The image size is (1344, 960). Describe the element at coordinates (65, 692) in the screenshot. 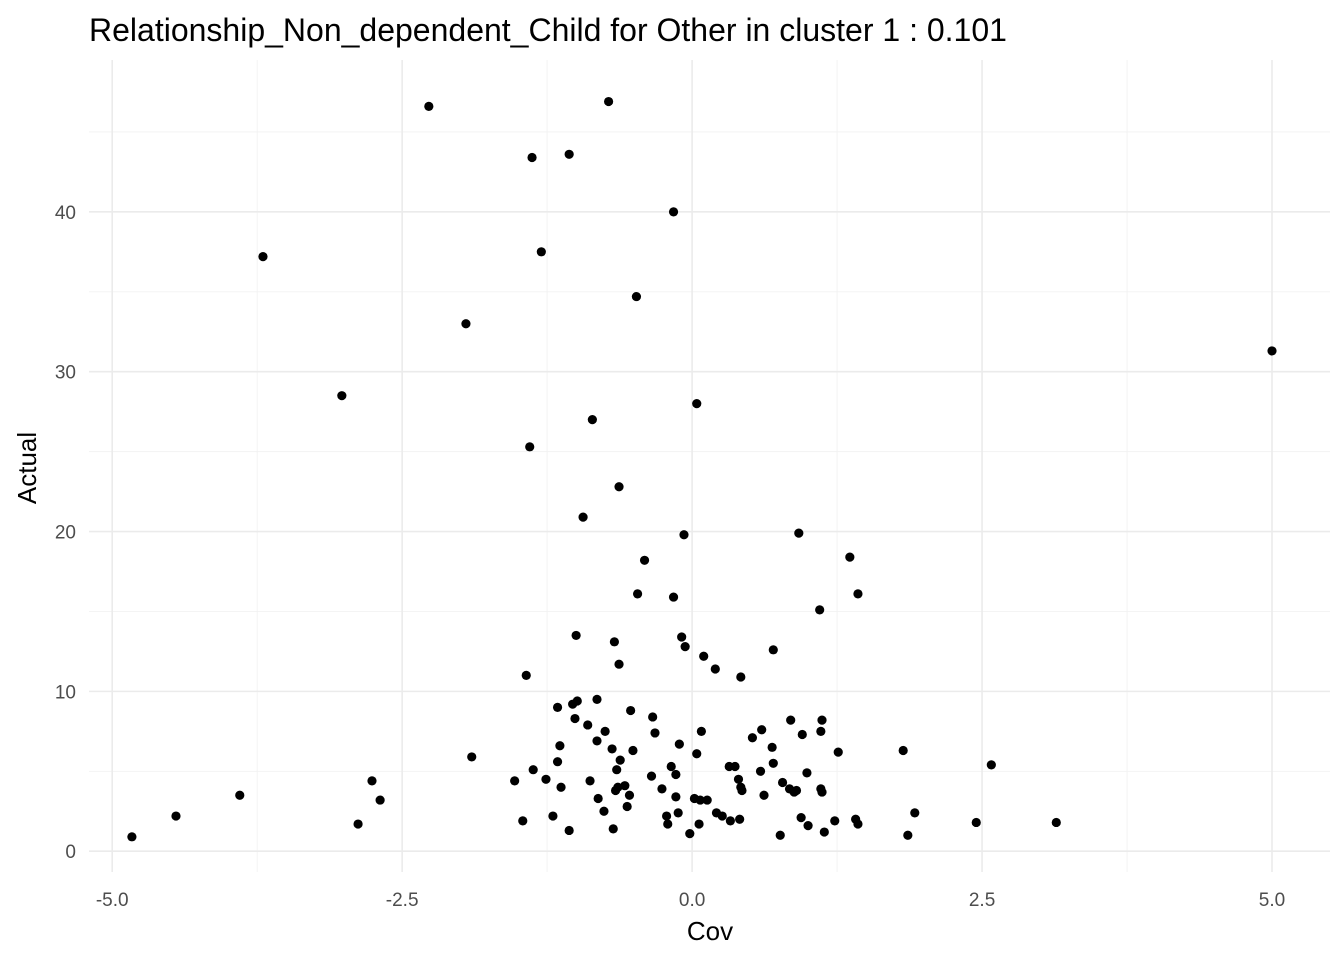

I see `y-tick-label: 10` at that location.